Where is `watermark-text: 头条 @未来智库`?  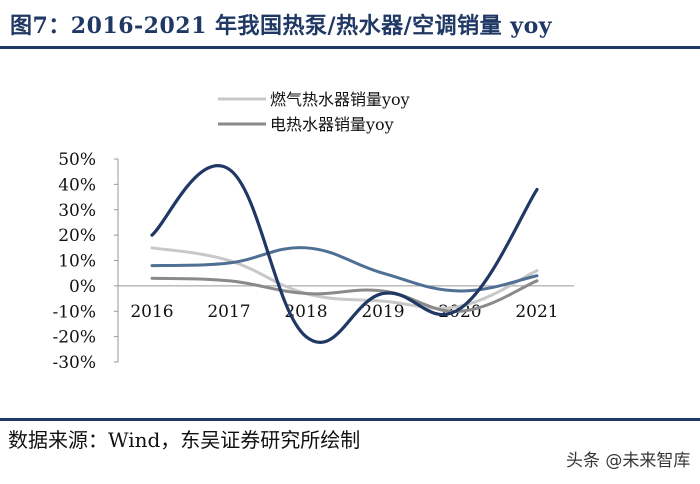
watermark-text: 头条 @未来智库 is located at coordinates (628, 461).